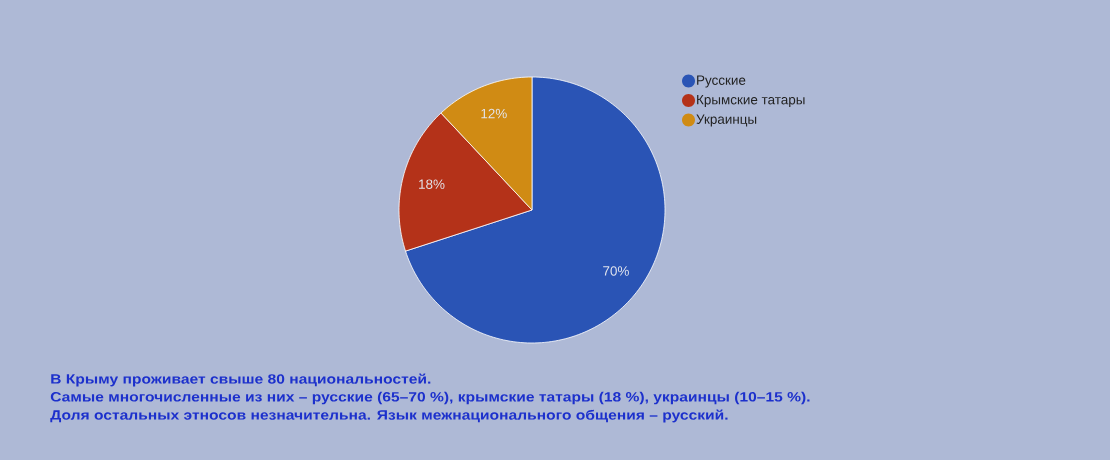 This screenshot has width=1110, height=460. Describe the element at coordinates (616, 271) in the screenshot. I see `data-label: 70%` at that location.